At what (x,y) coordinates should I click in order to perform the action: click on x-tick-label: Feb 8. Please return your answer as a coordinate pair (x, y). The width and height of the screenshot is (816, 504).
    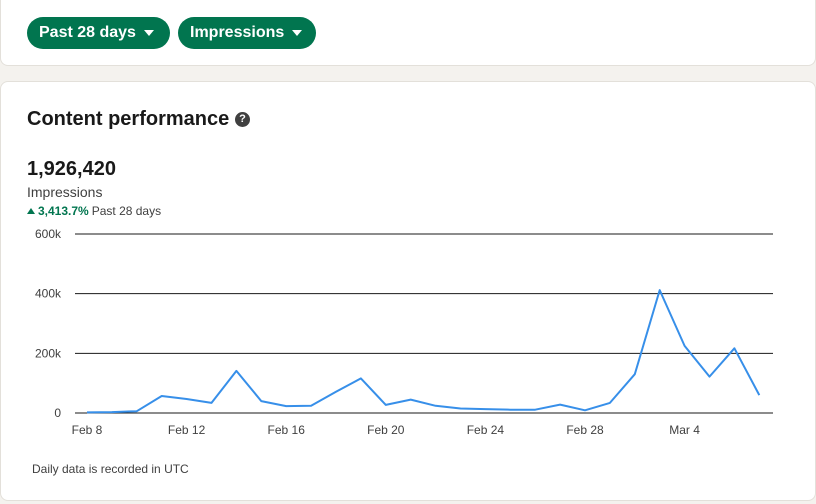
    Looking at the image, I should click on (87, 430).